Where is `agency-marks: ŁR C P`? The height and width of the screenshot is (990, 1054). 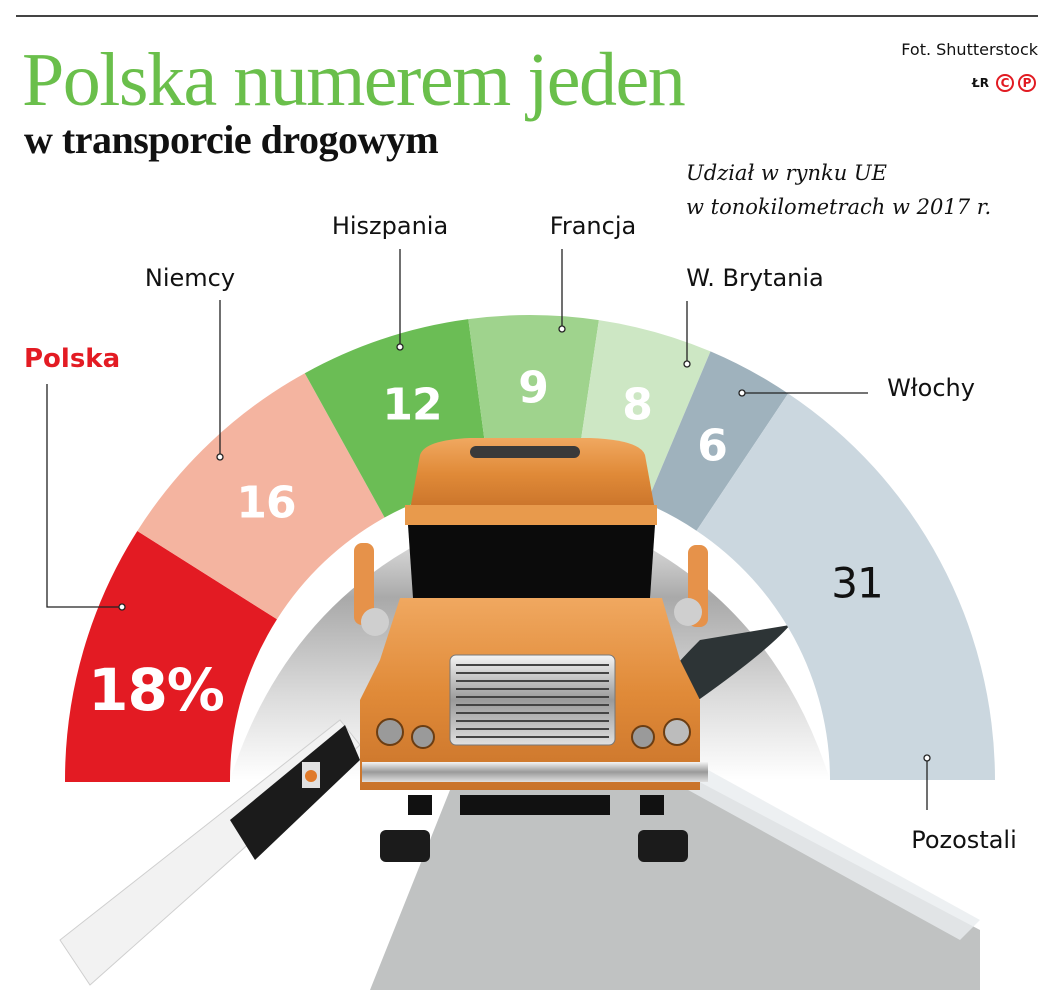
agency-marks: ŁR C P is located at coordinates (1004, 83).